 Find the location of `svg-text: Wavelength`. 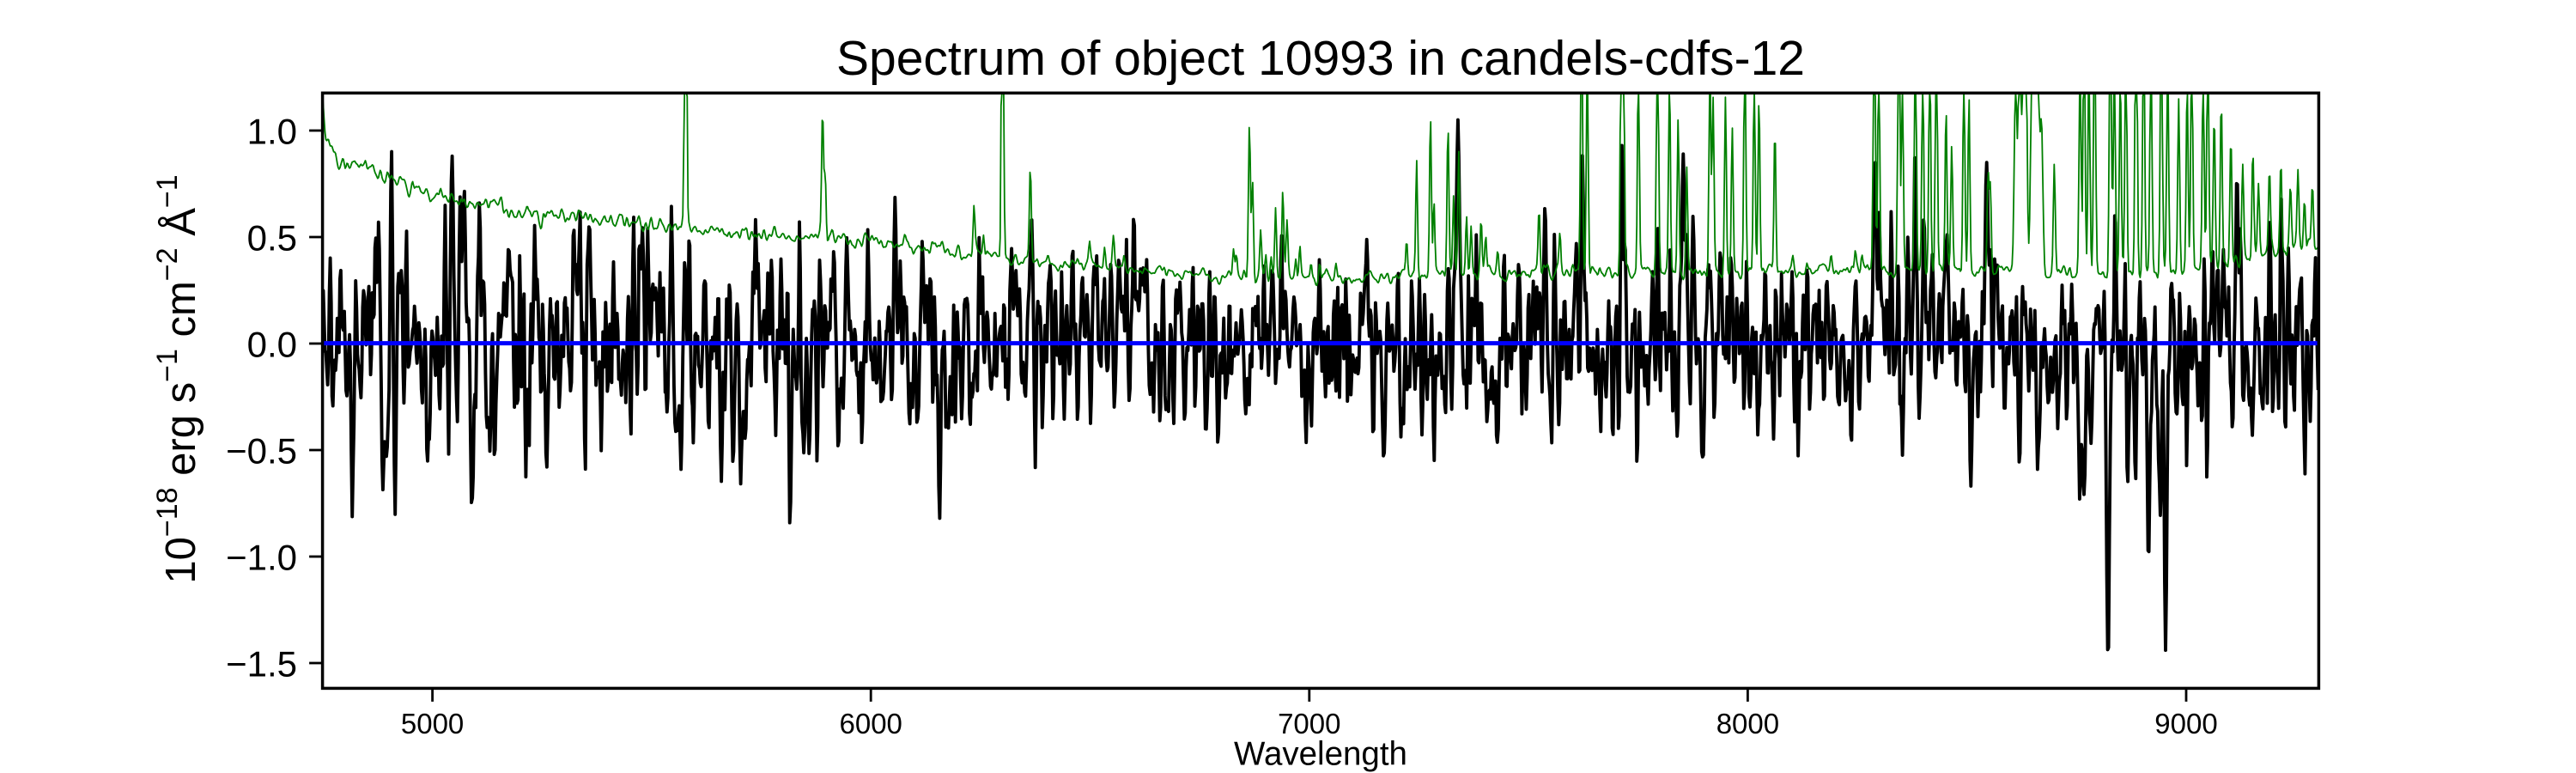

svg-text: Wavelength is located at coordinates (1320, 754).